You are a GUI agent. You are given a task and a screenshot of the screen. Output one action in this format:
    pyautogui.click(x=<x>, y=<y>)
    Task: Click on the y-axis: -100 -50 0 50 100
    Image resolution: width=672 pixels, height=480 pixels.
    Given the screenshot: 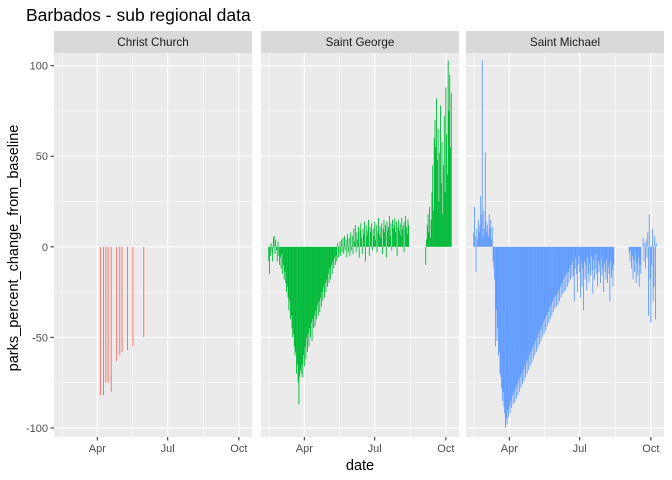 What is the action you would take?
    pyautogui.click(x=40, y=248)
    